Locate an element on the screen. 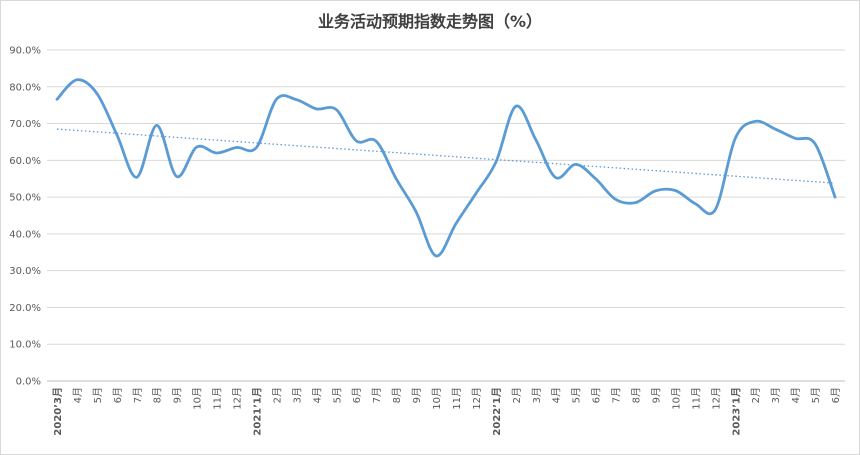 This screenshot has width=860, height=455. y-tick-label: 90.0% is located at coordinates (25, 51).